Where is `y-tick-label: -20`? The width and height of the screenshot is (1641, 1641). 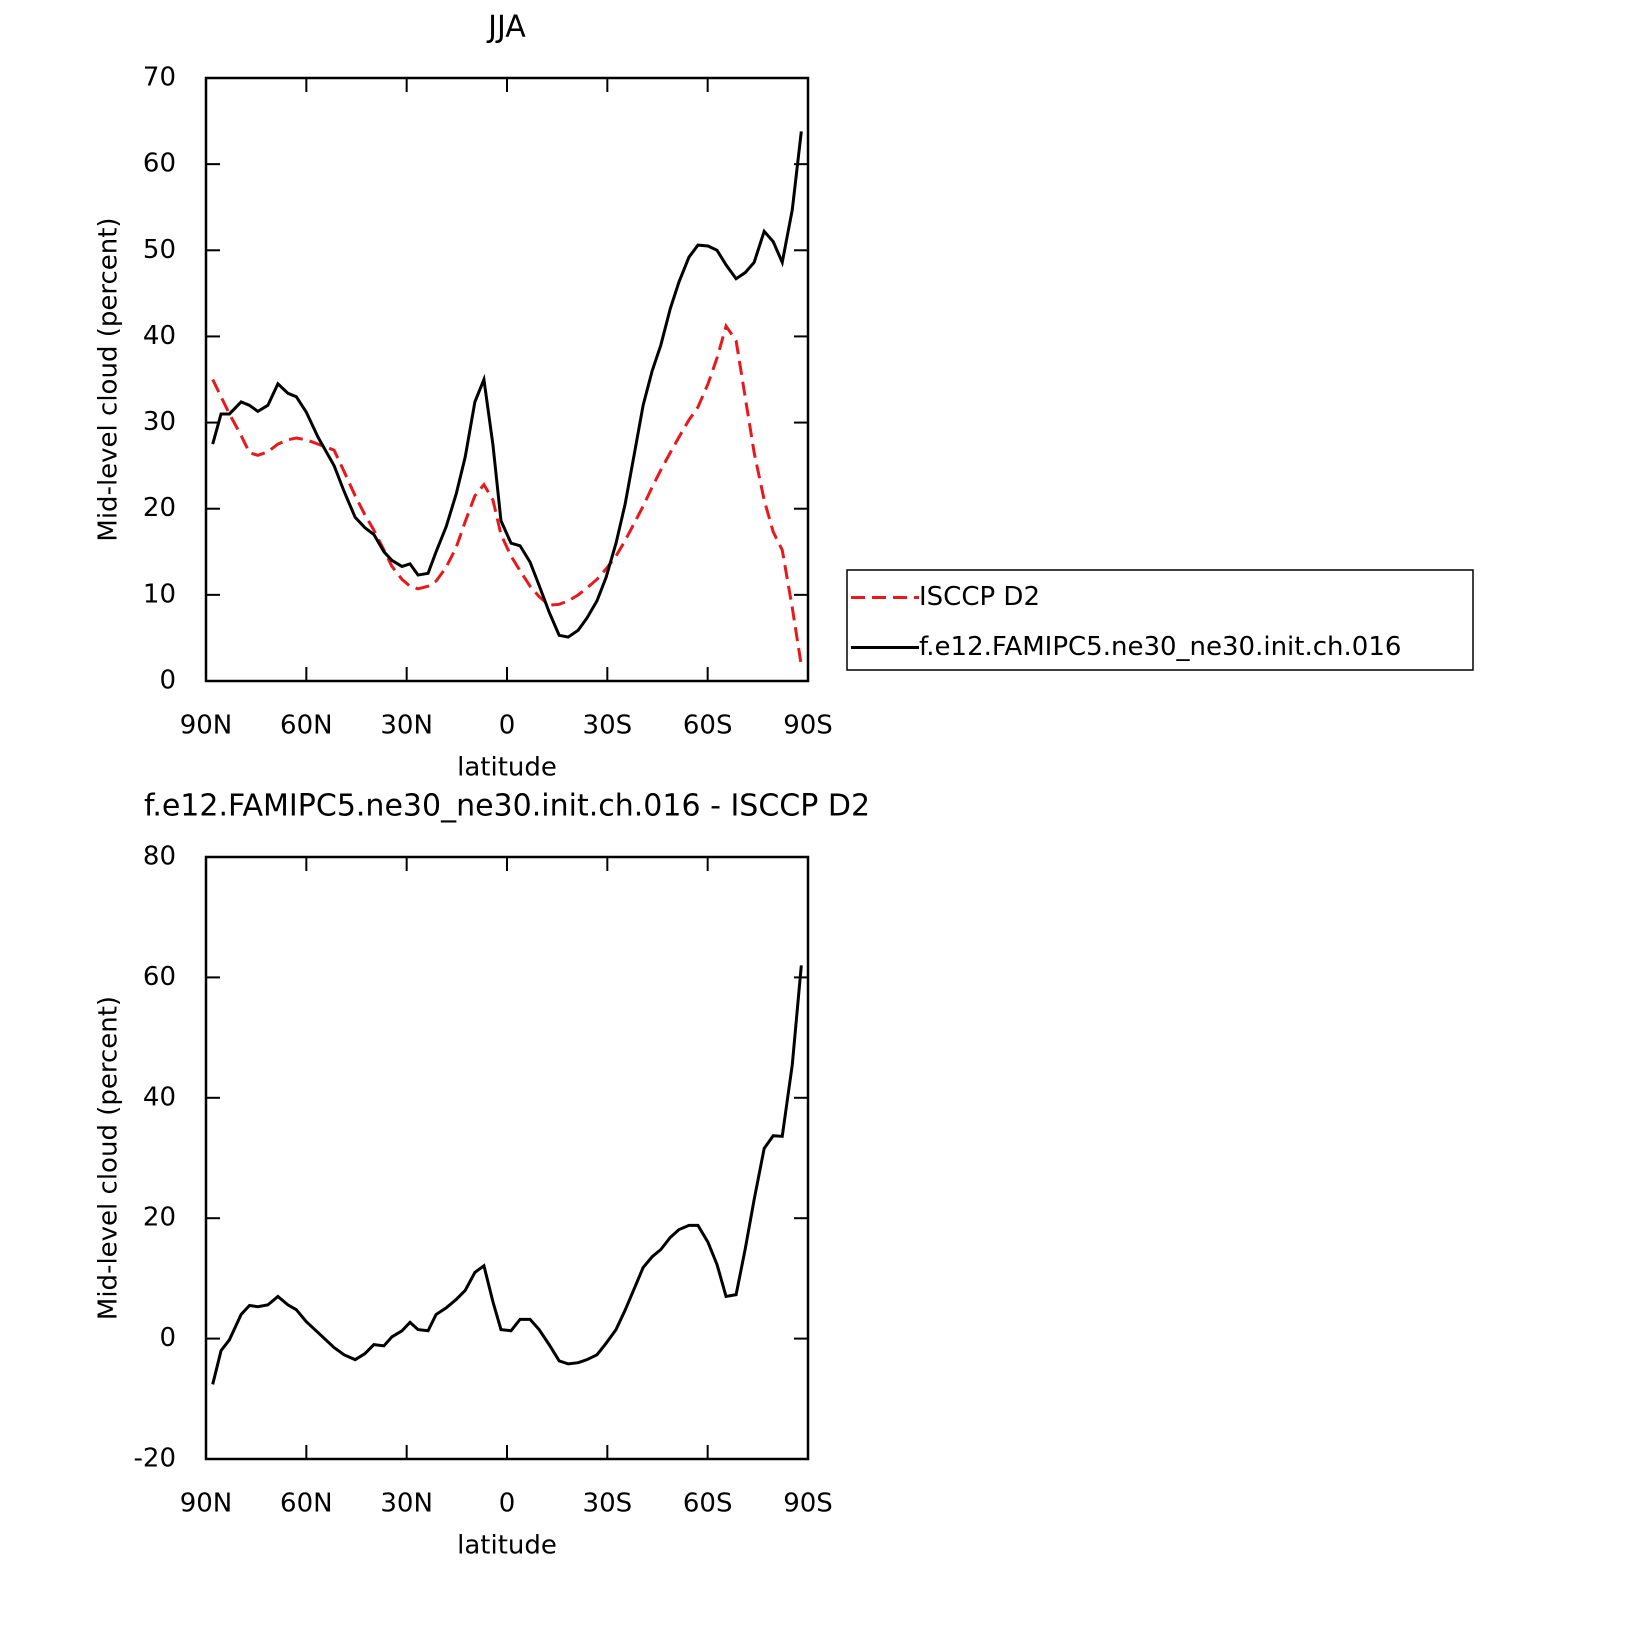
y-tick-label: -20 is located at coordinates (155, 1459).